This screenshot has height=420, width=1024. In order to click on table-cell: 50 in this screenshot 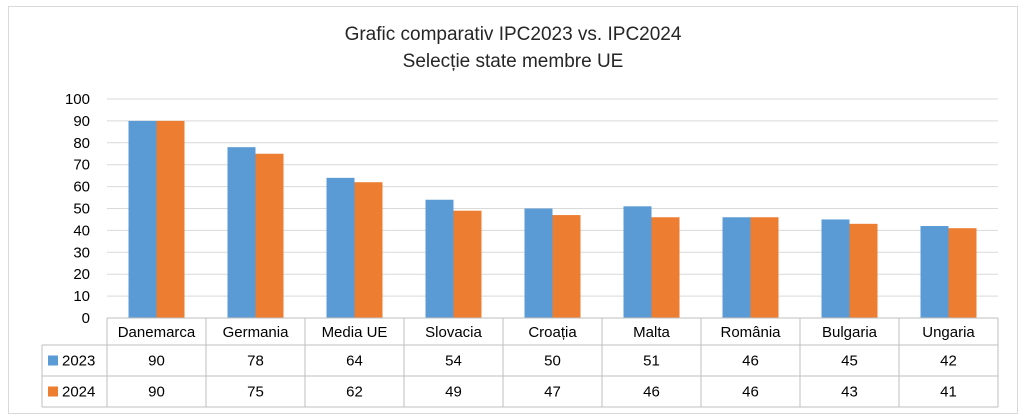, I will do `click(552, 361)`.